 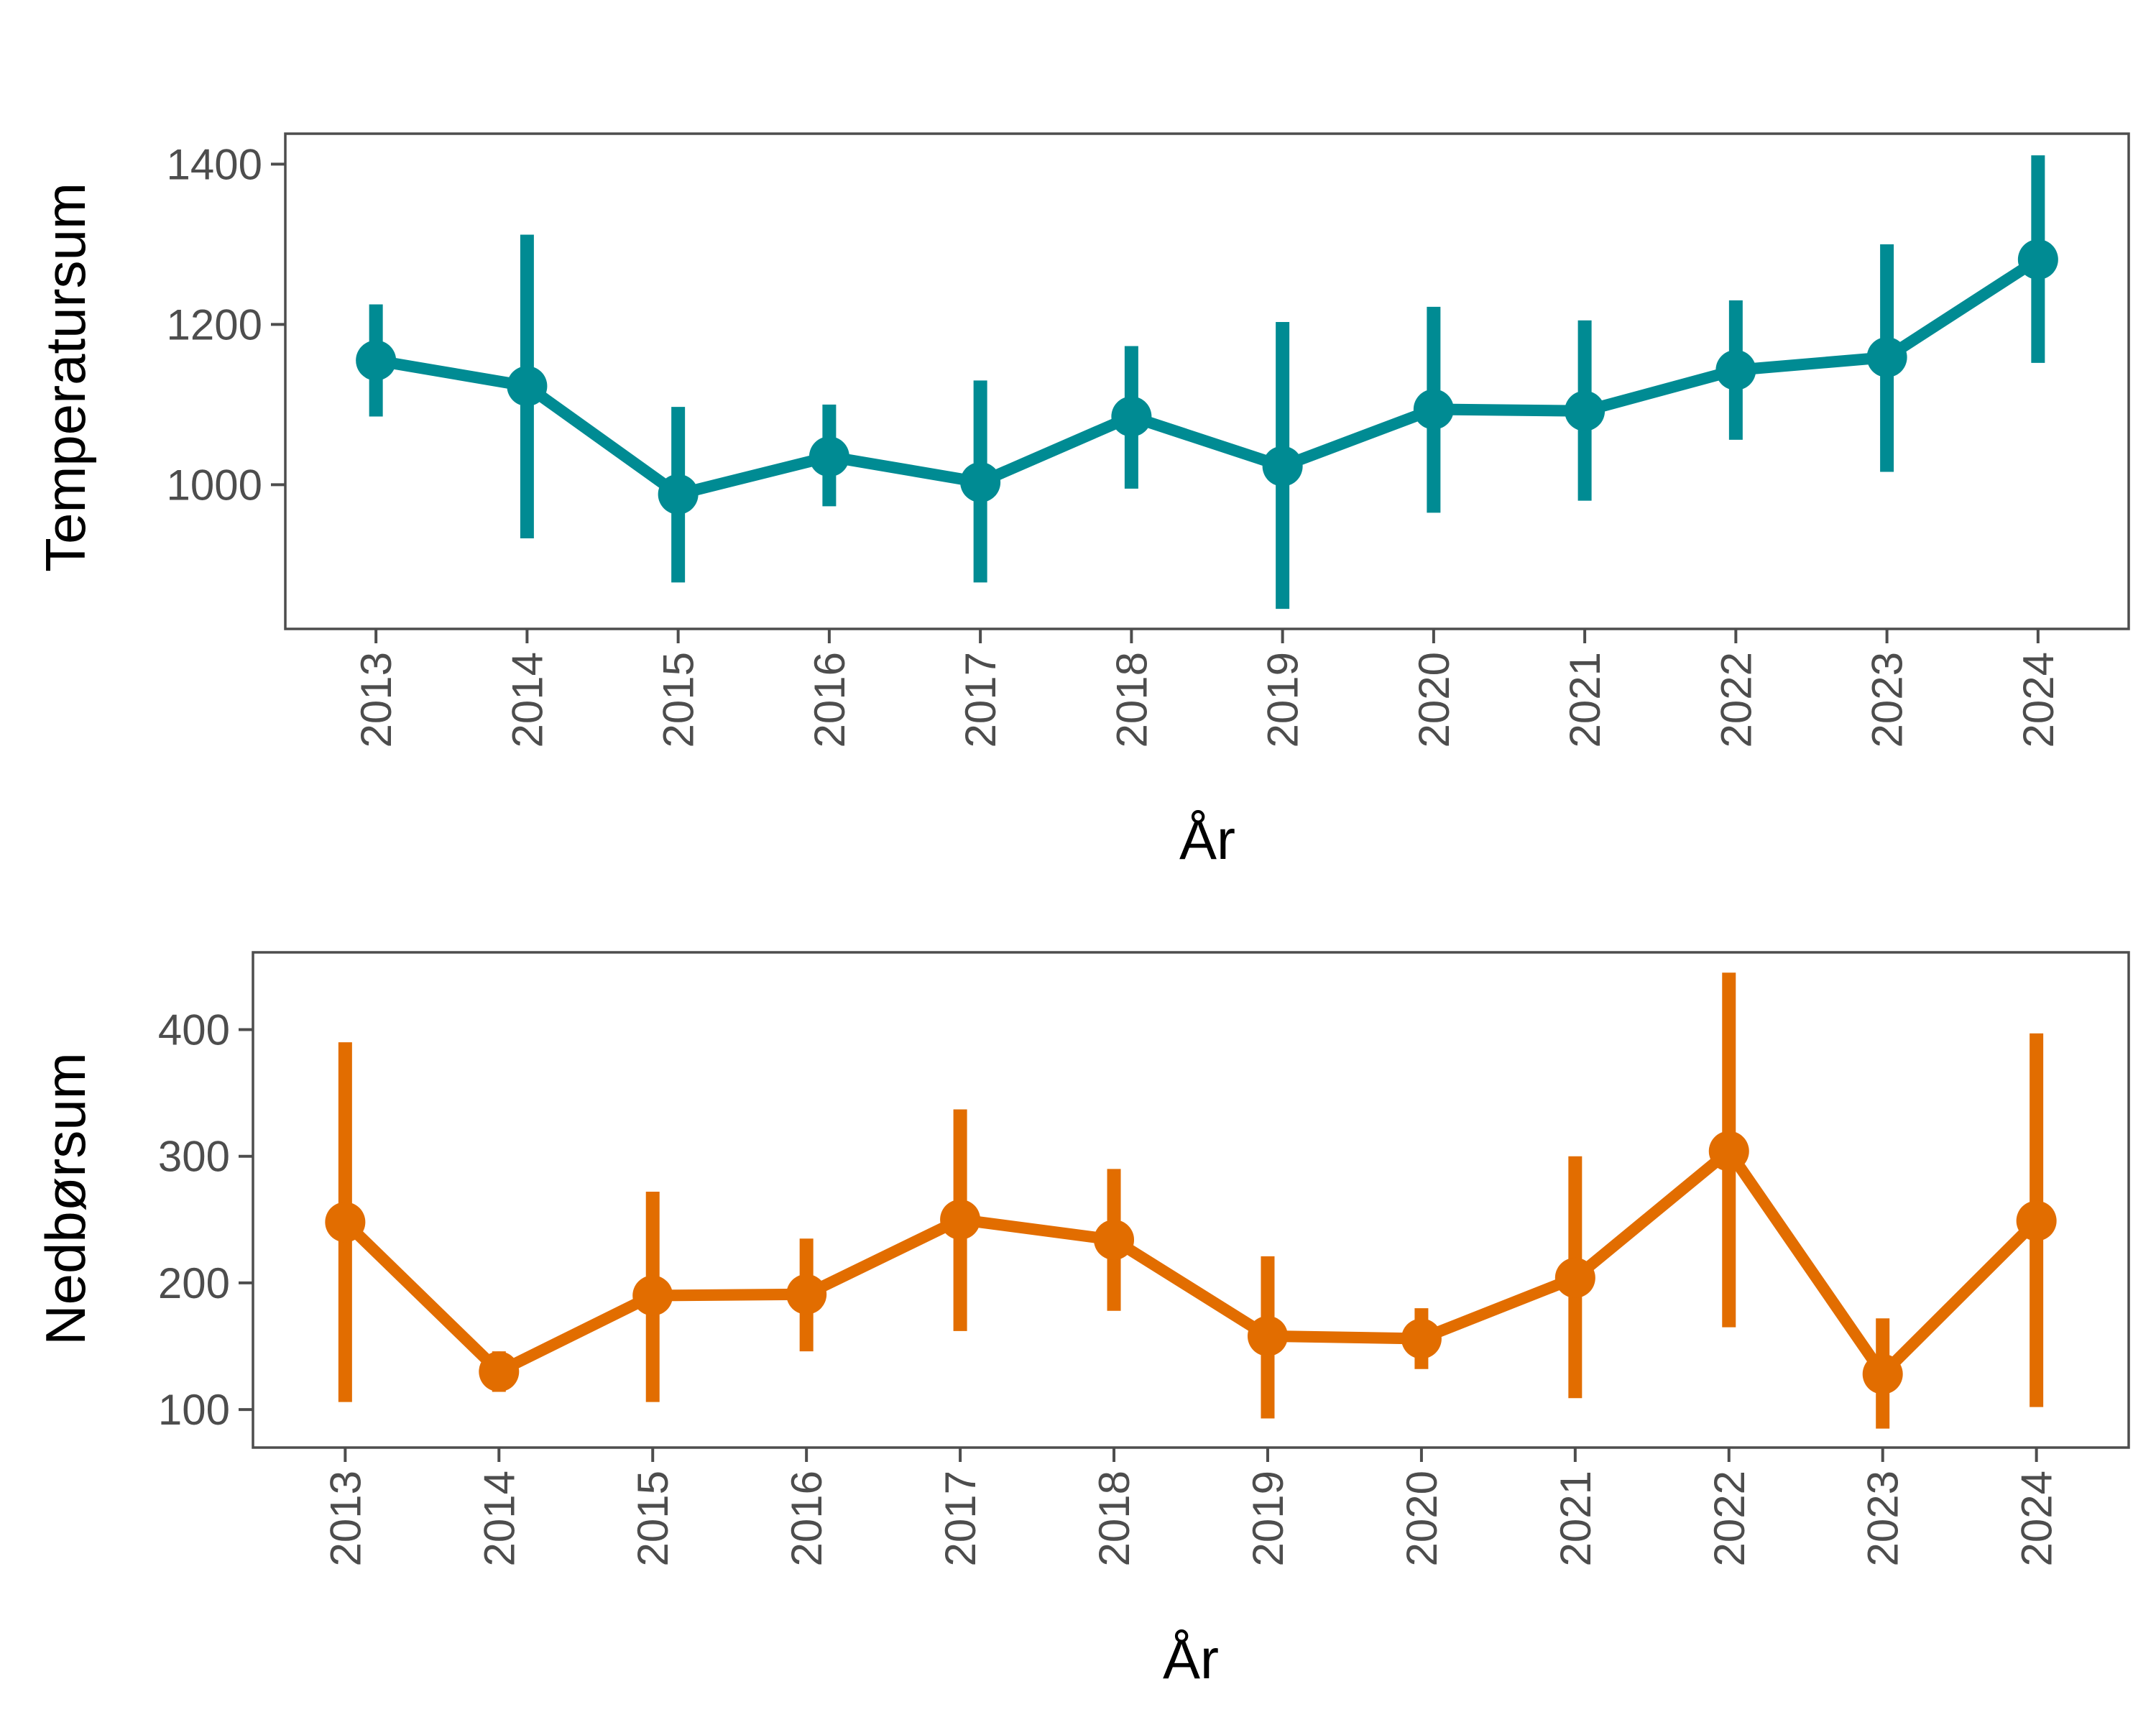 I want to click on precipitation-x-axis-title: År, so click(x=1191, y=1658).